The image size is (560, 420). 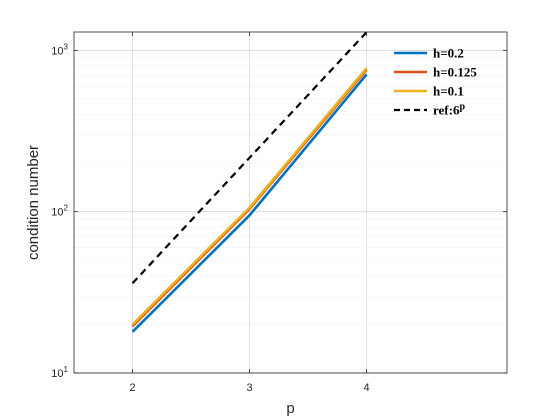 I want to click on x-tick-label: 3, so click(x=249, y=388).